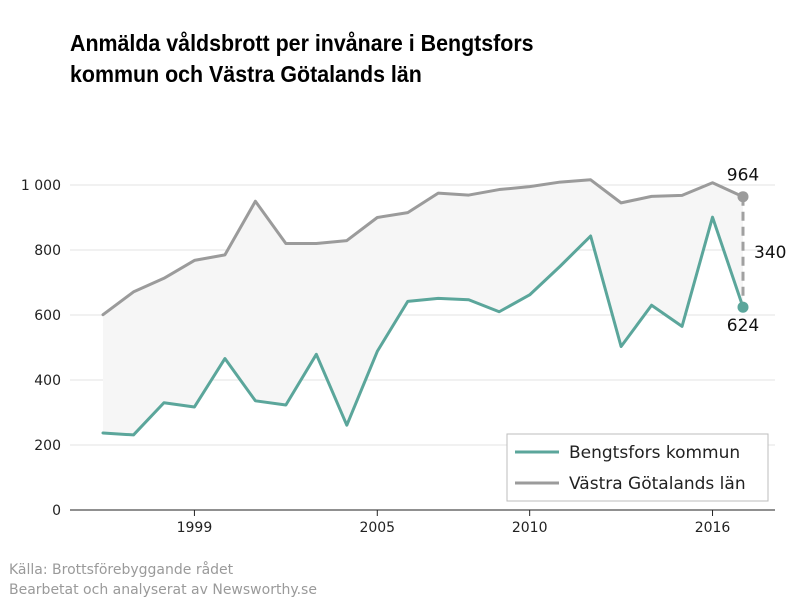 The height and width of the screenshot is (600, 800). Describe the element at coordinates (47, 446) in the screenshot. I see `y-tick-label: 200` at that location.